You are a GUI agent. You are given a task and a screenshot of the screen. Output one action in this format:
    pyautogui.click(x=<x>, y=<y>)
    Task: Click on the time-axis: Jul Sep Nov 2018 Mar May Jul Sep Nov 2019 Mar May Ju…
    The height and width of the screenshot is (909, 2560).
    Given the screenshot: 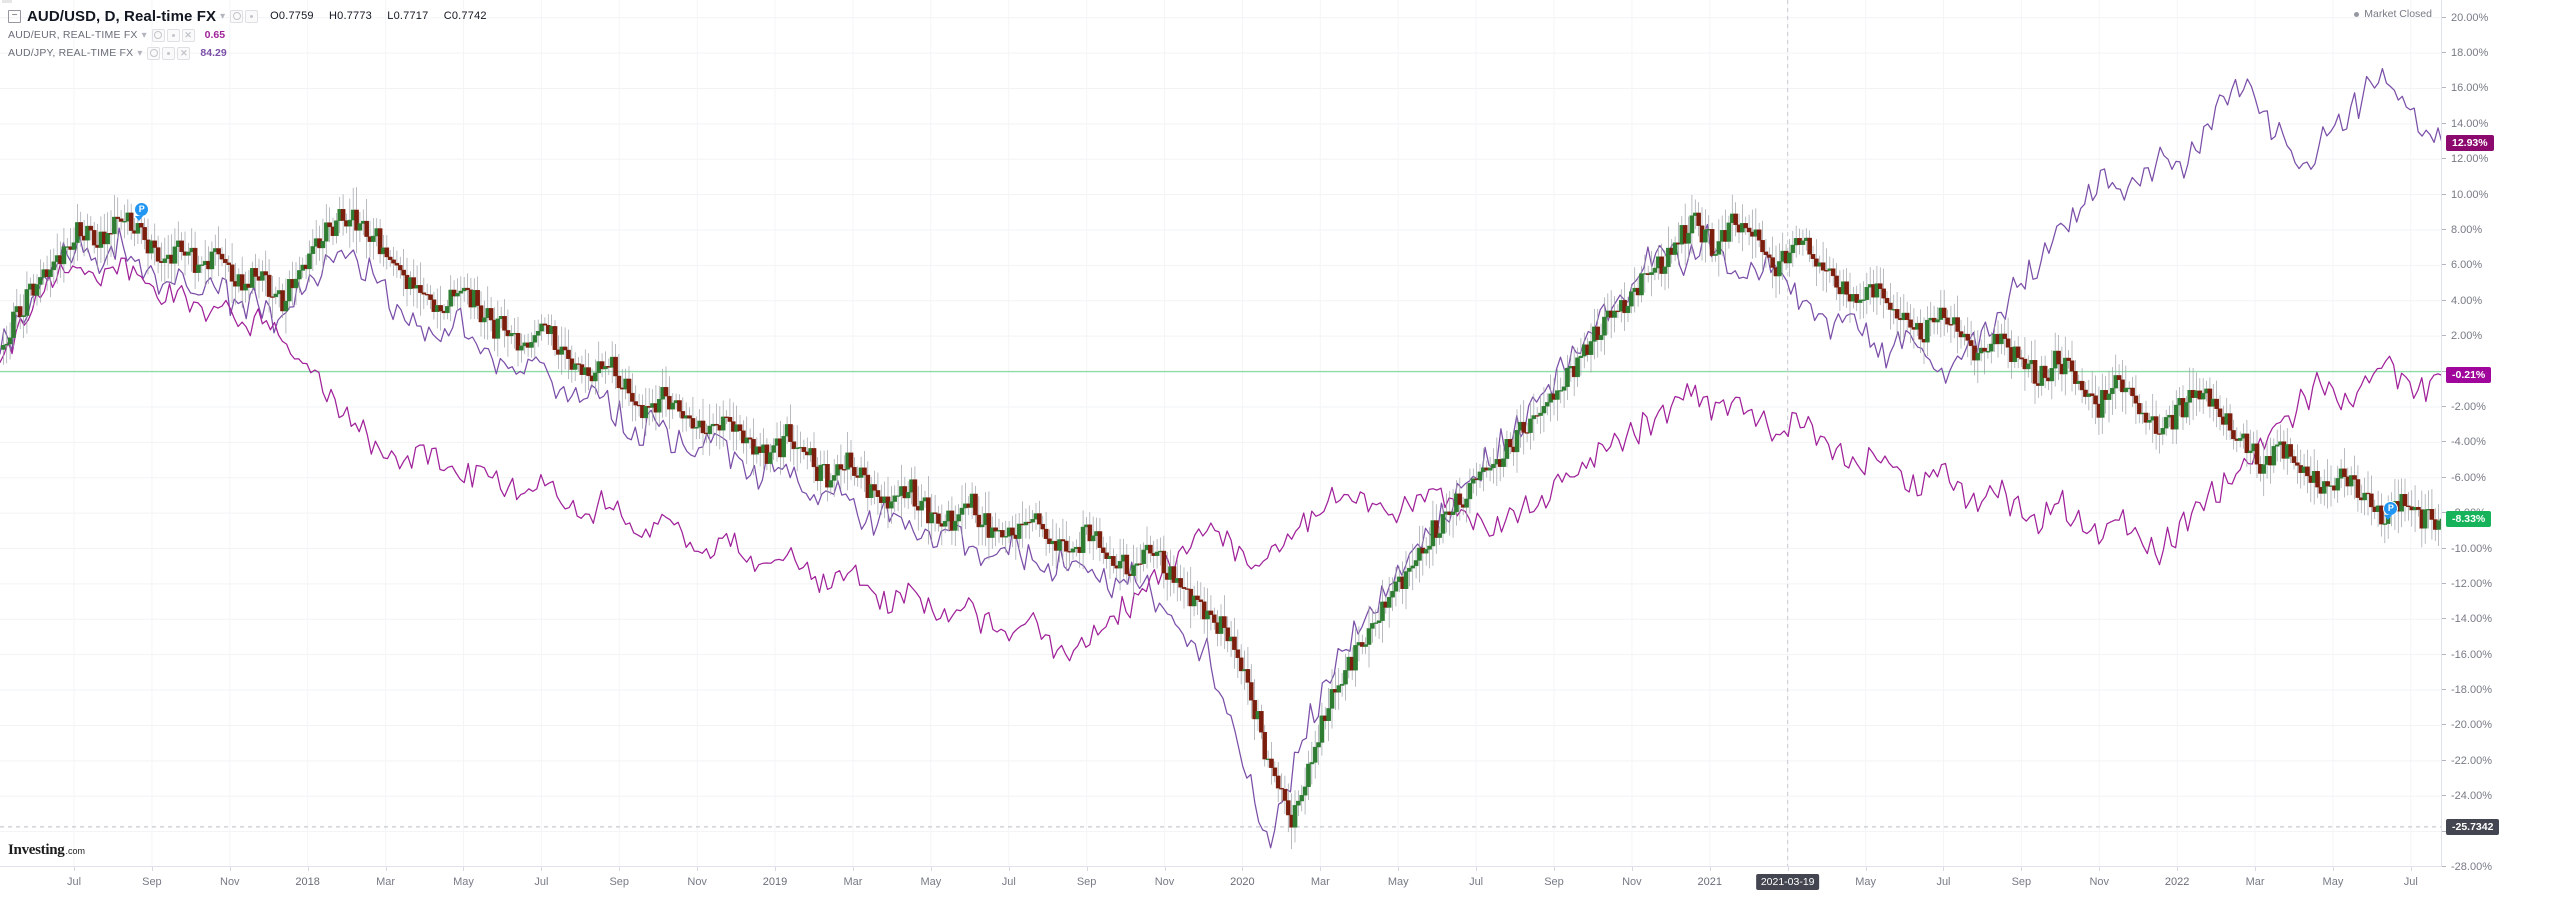 What is the action you would take?
    pyautogui.click(x=1221, y=887)
    